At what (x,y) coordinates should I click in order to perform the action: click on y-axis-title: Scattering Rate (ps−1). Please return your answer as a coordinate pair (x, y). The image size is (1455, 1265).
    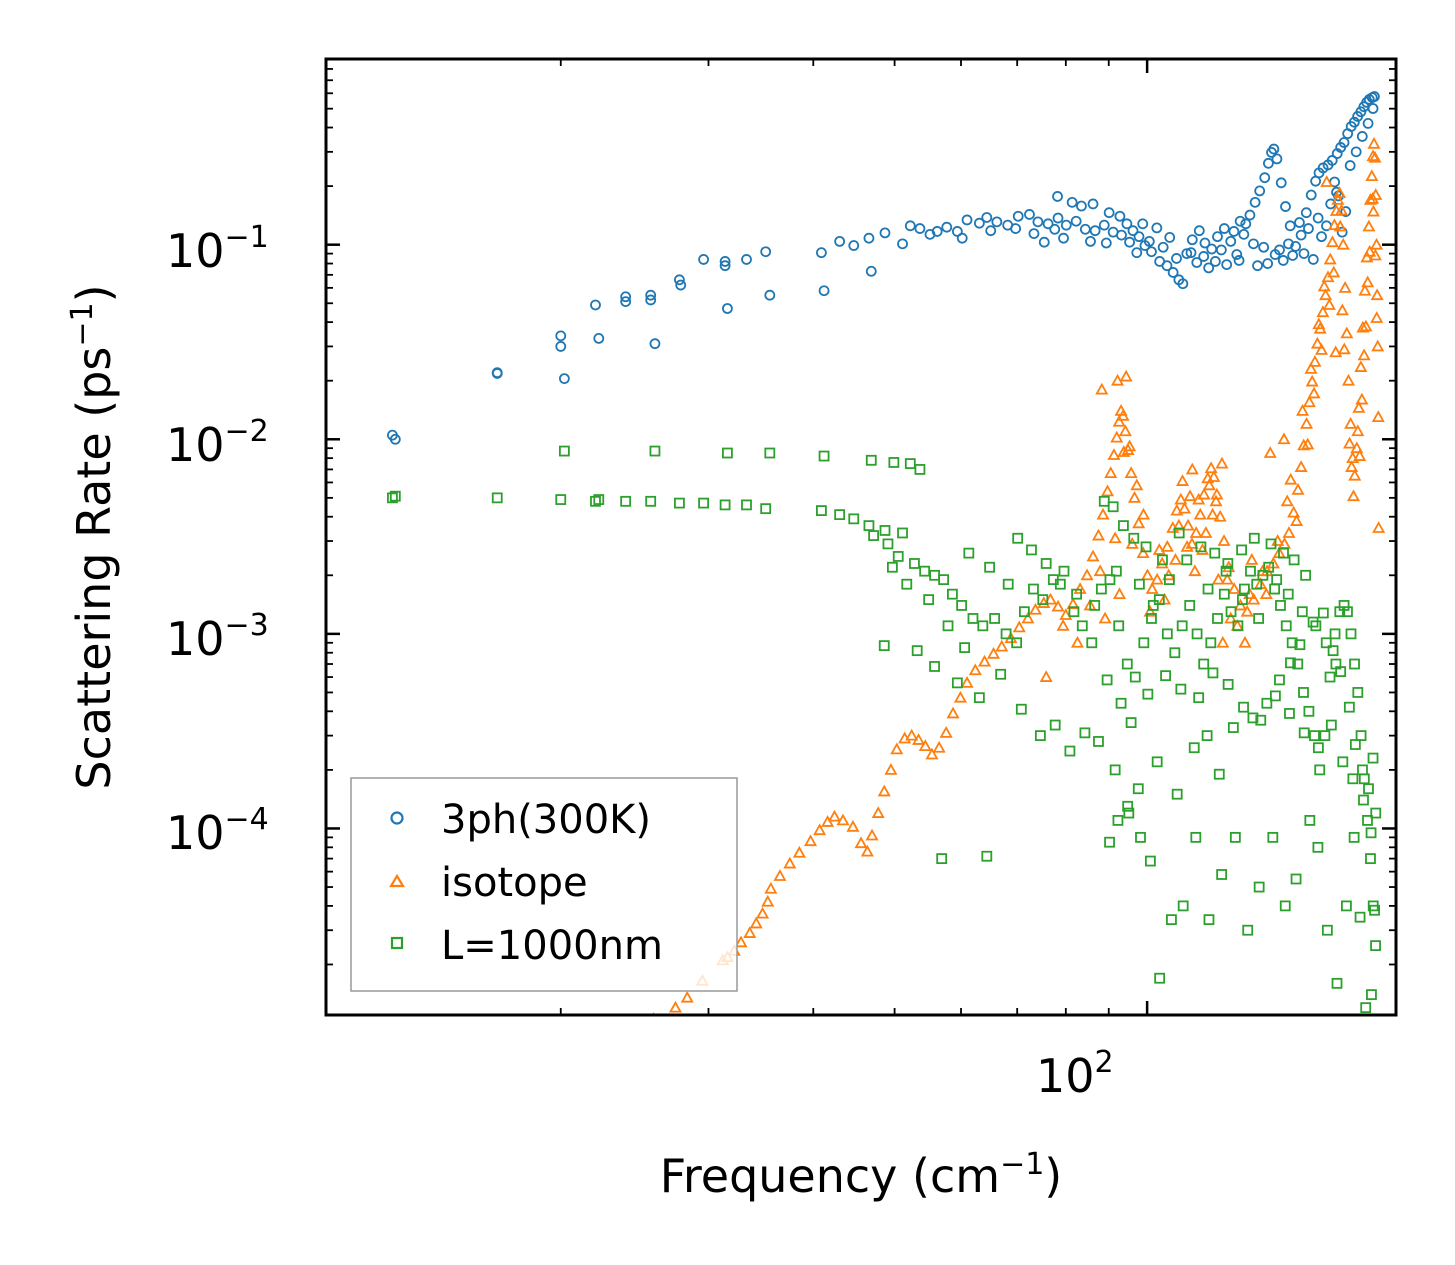
    Looking at the image, I should click on (93, 536).